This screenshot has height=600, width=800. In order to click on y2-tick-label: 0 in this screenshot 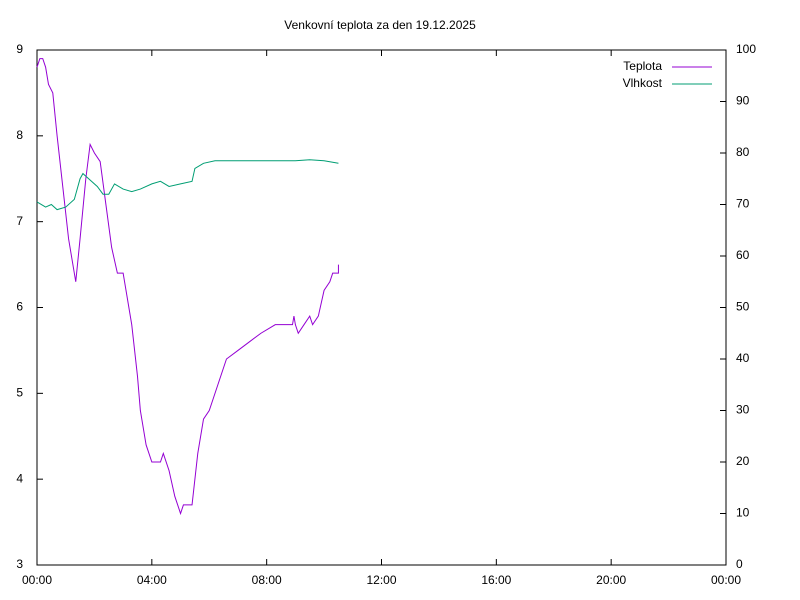, I will do `click(739, 564)`.